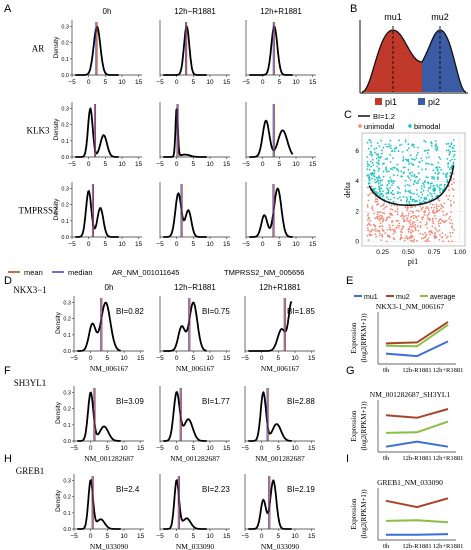 This screenshot has width=471, height=550. What do you see at coordinates (160, 448) in the screenshot?
I see `gene-plot-r1-c1-xtick-label: −5` at bounding box center [160, 448].